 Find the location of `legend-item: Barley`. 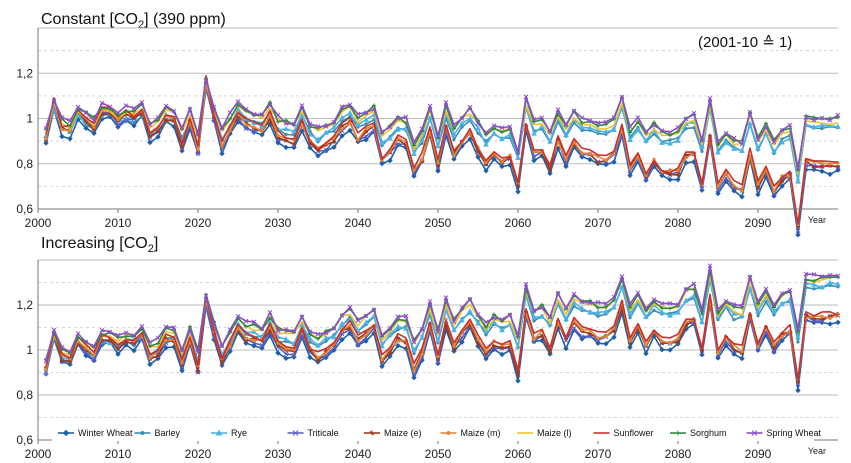

legend-item: Barley is located at coordinates (157, 433).